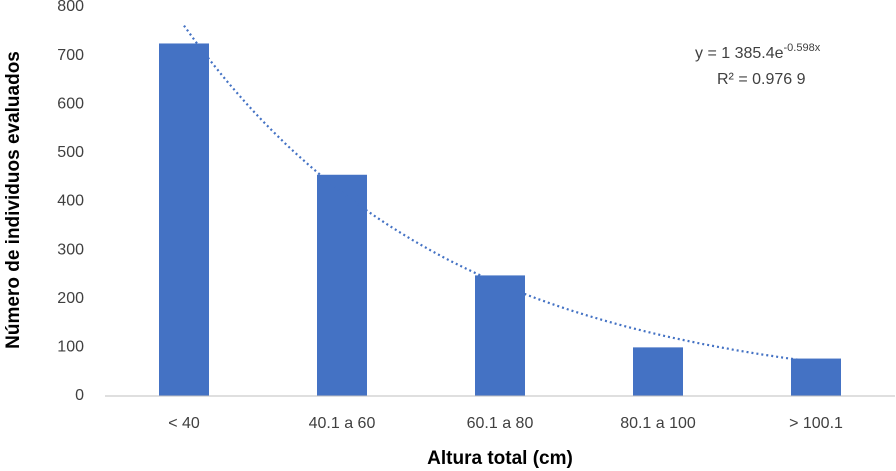  Describe the element at coordinates (184, 423) in the screenshot. I see `x-tick-label: < 40` at that location.